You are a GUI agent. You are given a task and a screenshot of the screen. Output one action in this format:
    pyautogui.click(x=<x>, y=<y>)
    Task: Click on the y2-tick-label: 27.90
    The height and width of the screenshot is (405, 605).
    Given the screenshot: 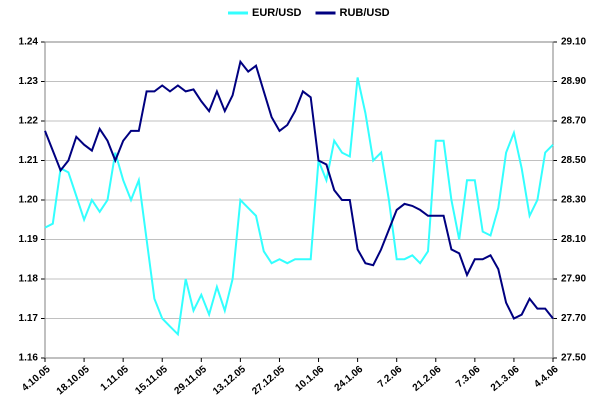 What is the action you would take?
    pyautogui.click(x=573, y=279)
    